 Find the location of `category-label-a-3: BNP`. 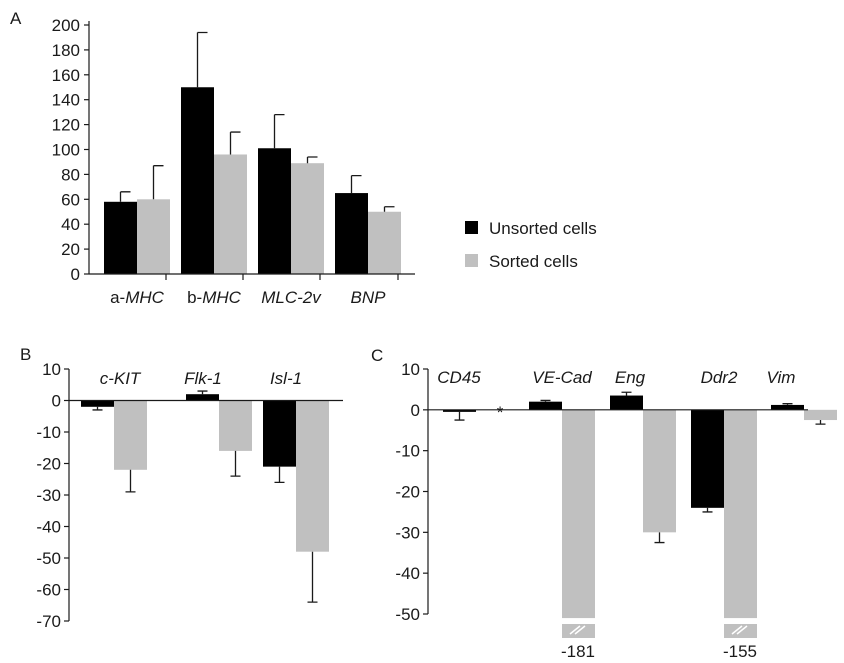

category-label-a-3: BNP is located at coordinates (369, 297).